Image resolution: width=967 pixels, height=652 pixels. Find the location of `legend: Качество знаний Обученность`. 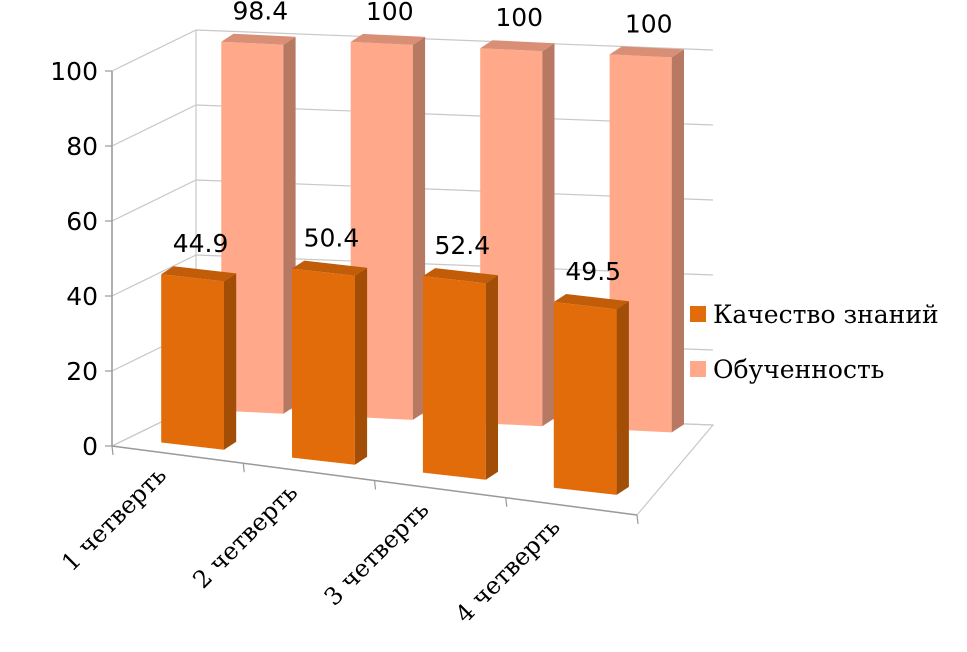

legend: Качество знаний Обученность is located at coordinates (814, 355).